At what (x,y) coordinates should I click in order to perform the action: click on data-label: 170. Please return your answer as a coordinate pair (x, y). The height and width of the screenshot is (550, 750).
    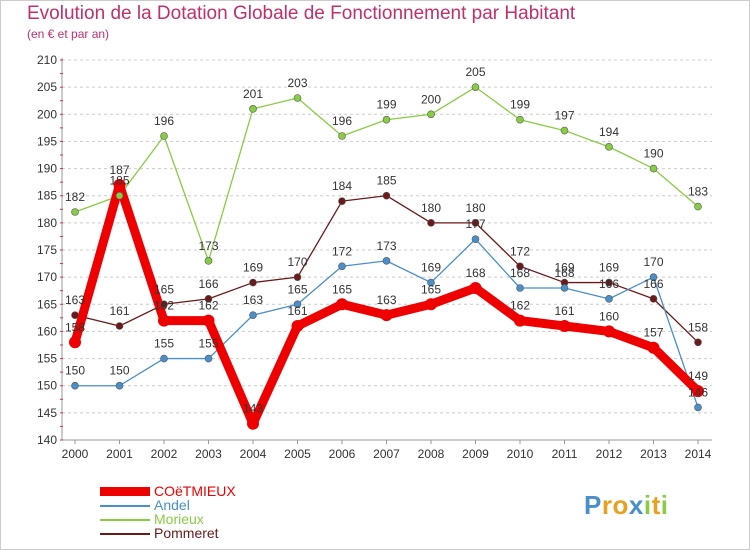
    Looking at the image, I should click on (653, 262).